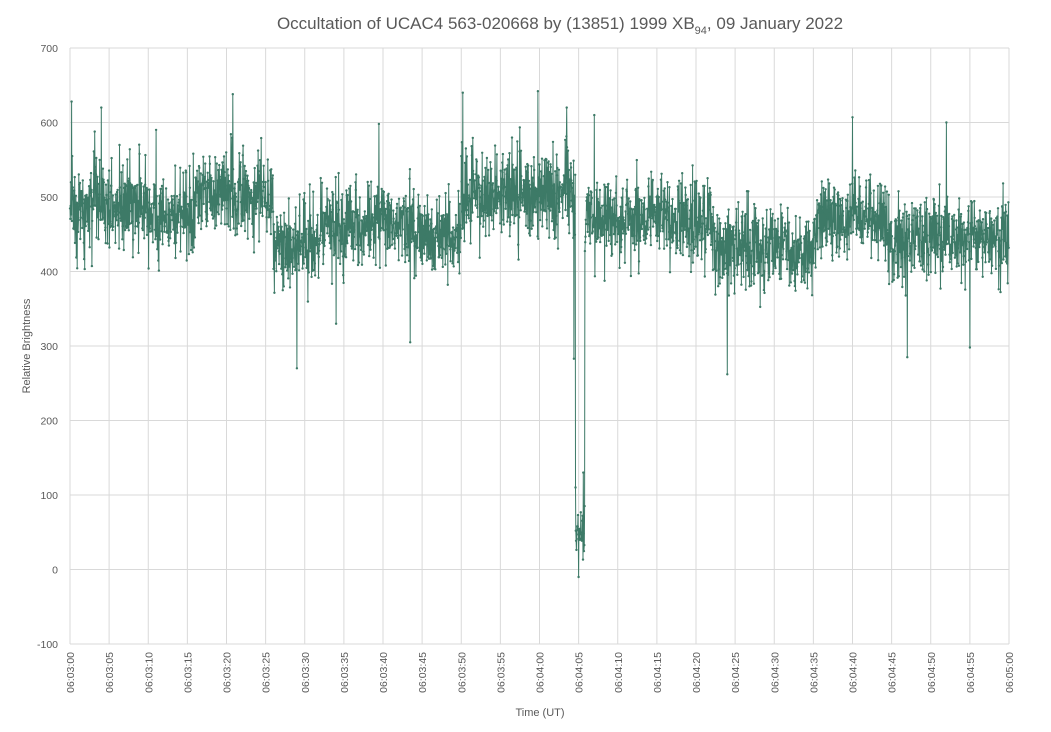 The image size is (1051, 732). I want to click on x-tick-label: 06:03:45, so click(423, 672).